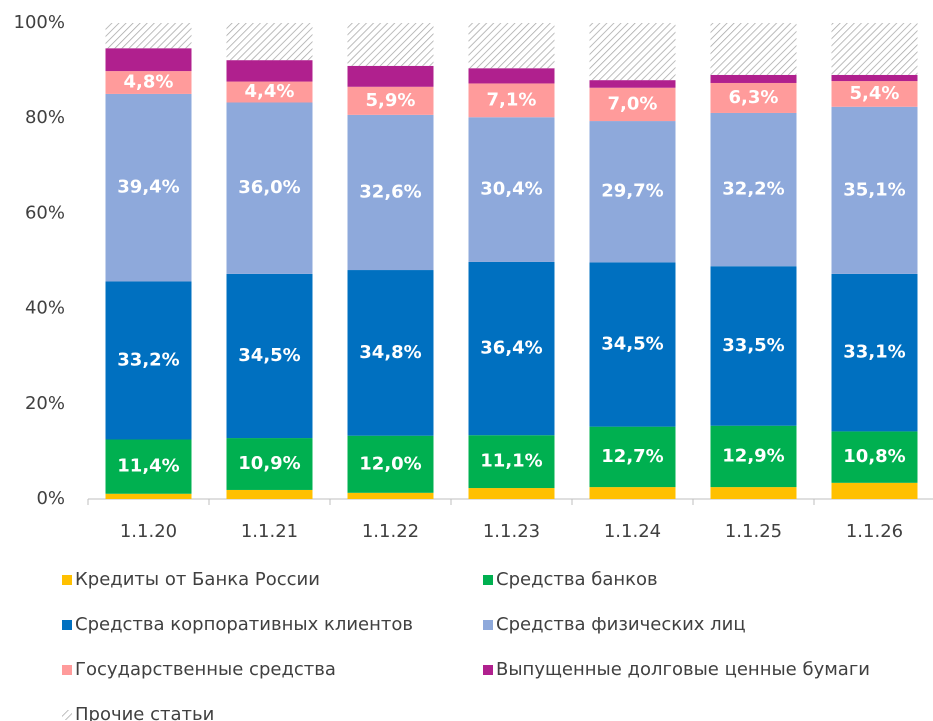 Image resolution: width=933 pixels, height=721 pixels. I want to click on data-label: 11,4%, so click(148, 466).